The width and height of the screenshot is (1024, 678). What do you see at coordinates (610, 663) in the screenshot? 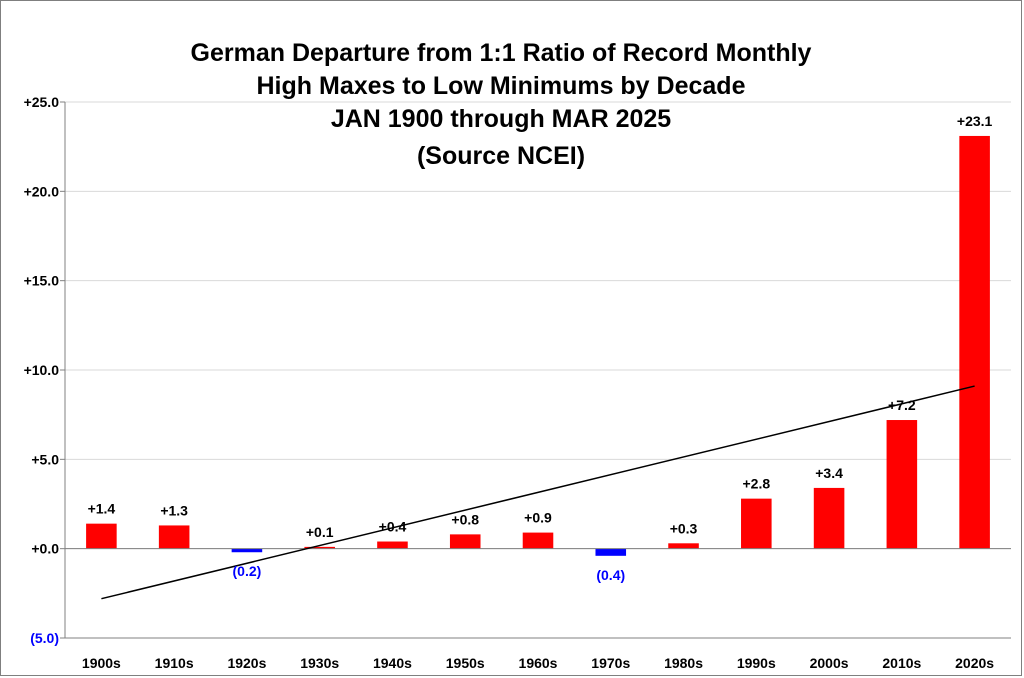
I see `x-tick-label: 1970s` at bounding box center [610, 663].